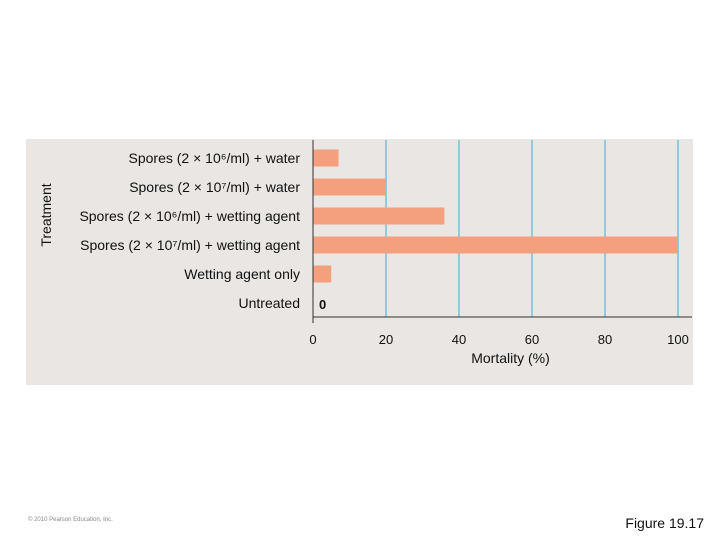  What do you see at coordinates (386, 339) in the screenshot?
I see `x-tick-label: 20` at bounding box center [386, 339].